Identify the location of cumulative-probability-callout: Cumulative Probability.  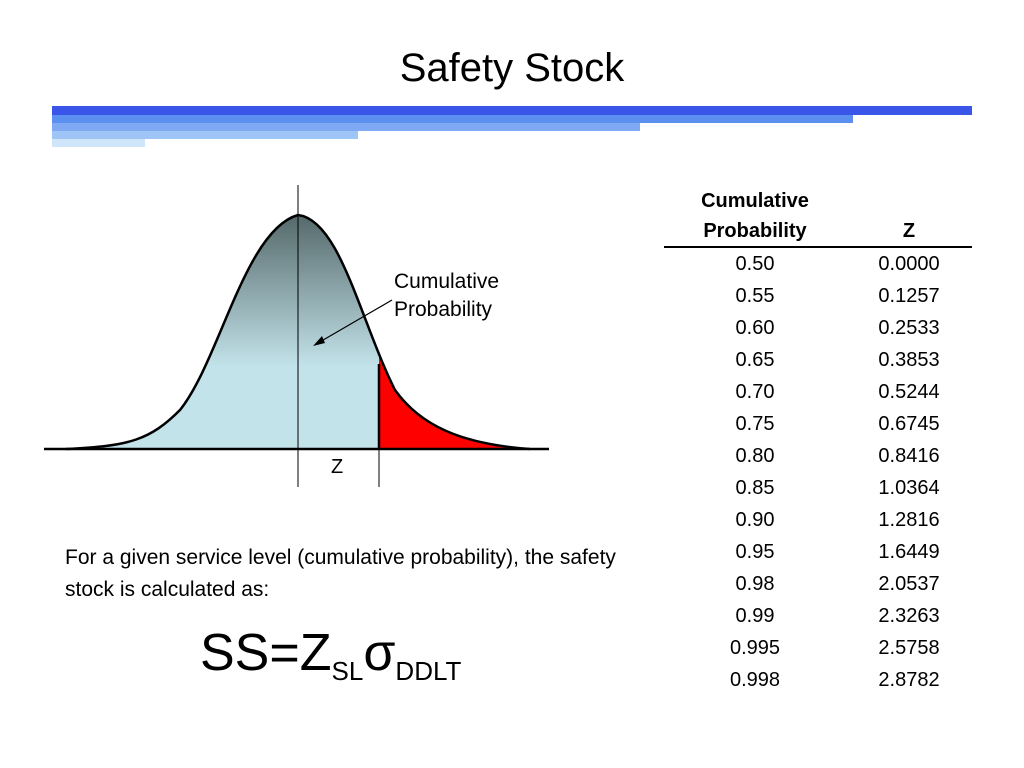
(446, 296).